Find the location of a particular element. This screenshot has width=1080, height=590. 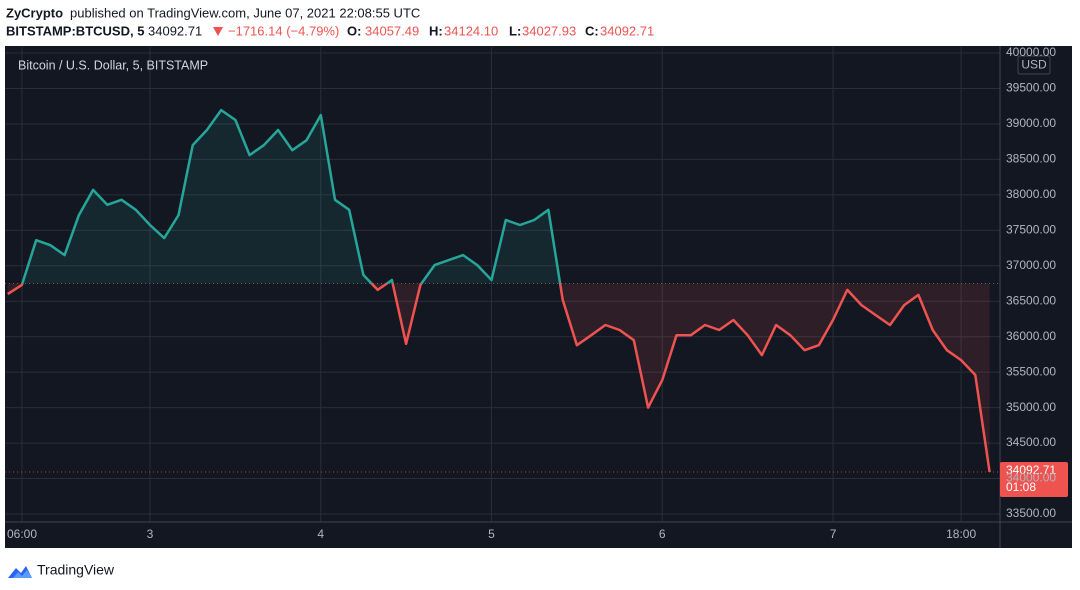

brand: TradingView is located at coordinates (76, 570).